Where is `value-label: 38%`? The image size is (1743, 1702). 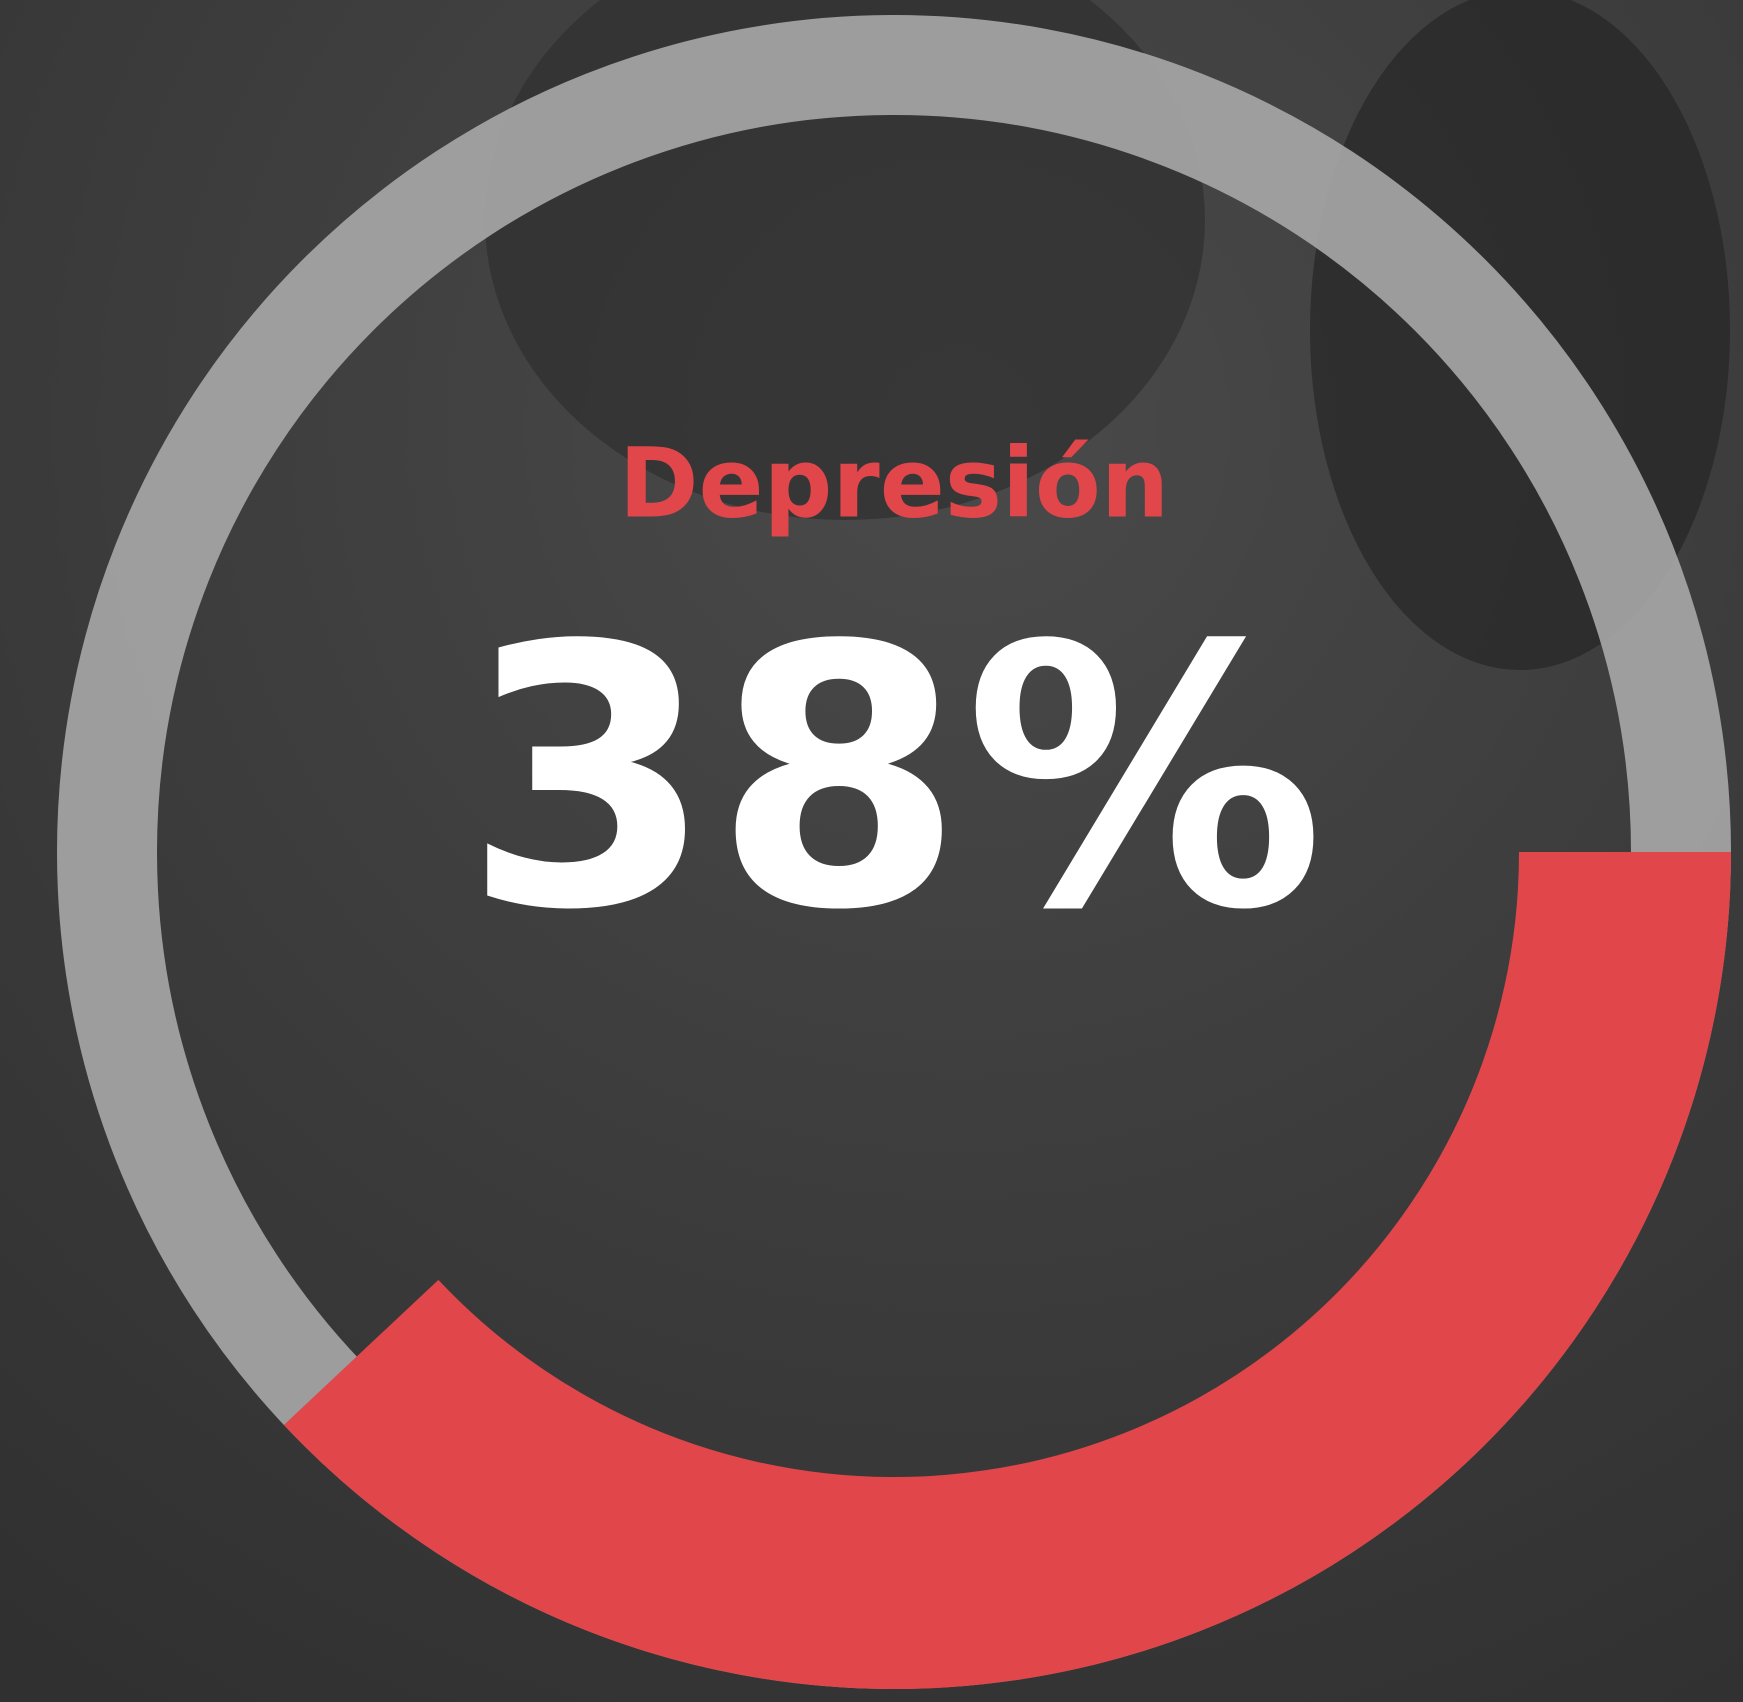 value-label: 38% is located at coordinates (894, 778).